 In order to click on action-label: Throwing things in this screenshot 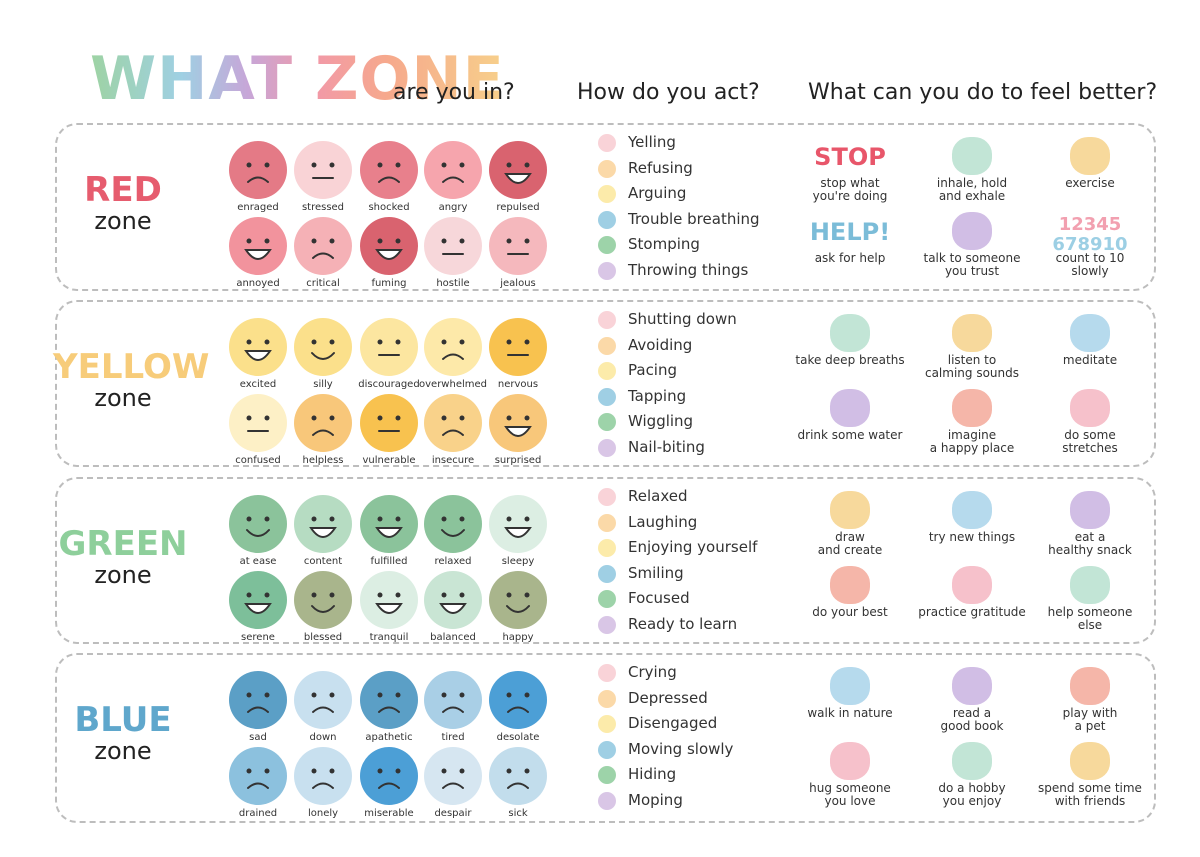, I will do `click(688, 269)`.